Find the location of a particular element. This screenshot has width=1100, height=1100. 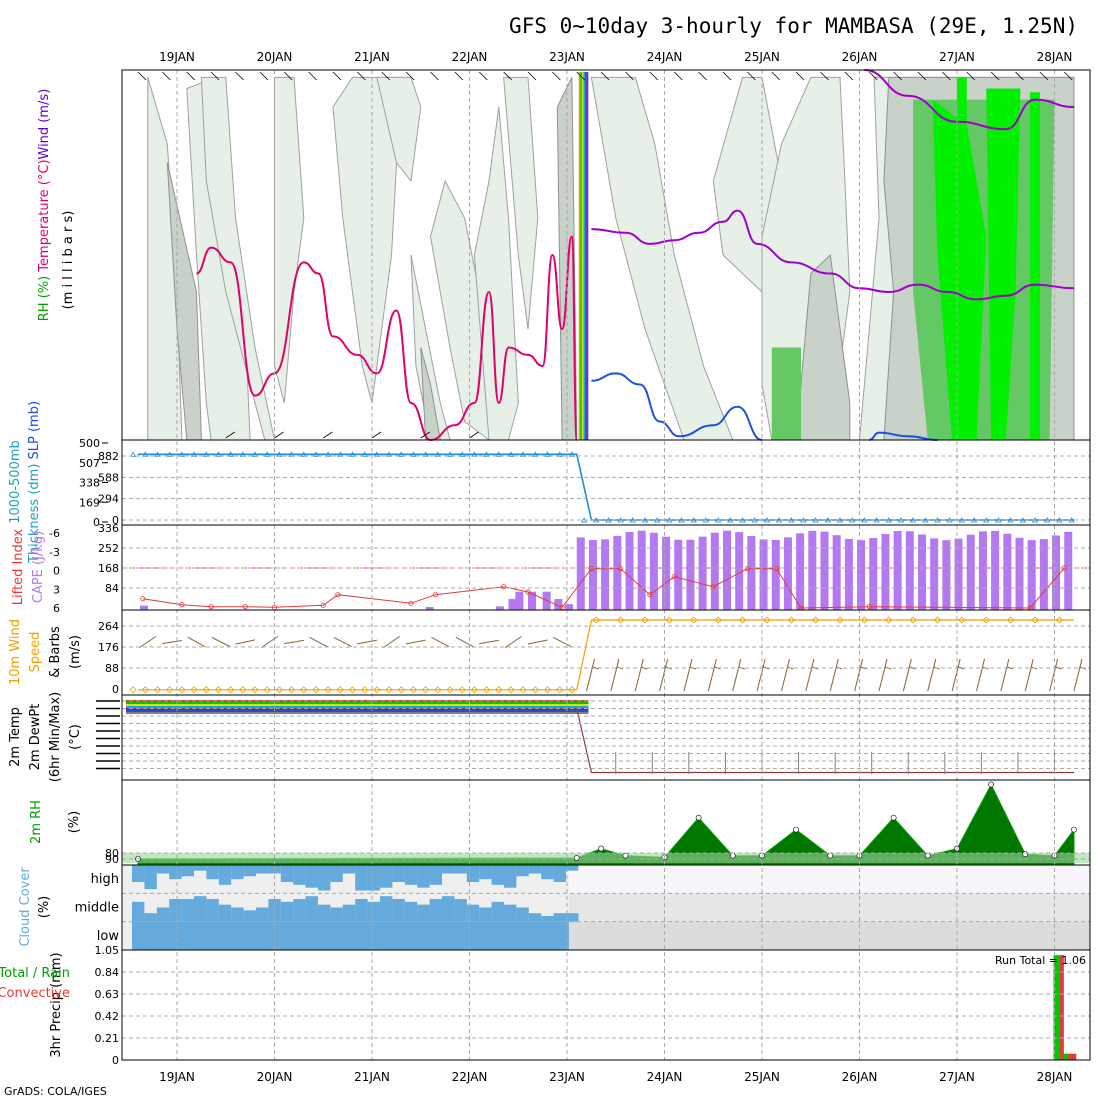

wind-ylabel-2-part: Speed is located at coordinates (35, 652).